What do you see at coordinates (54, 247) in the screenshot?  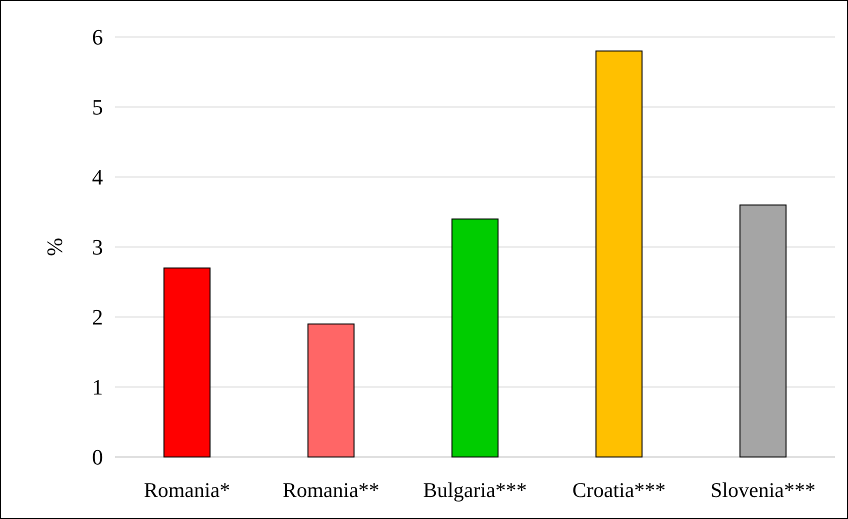 I see `y-axis-title: %` at bounding box center [54, 247].